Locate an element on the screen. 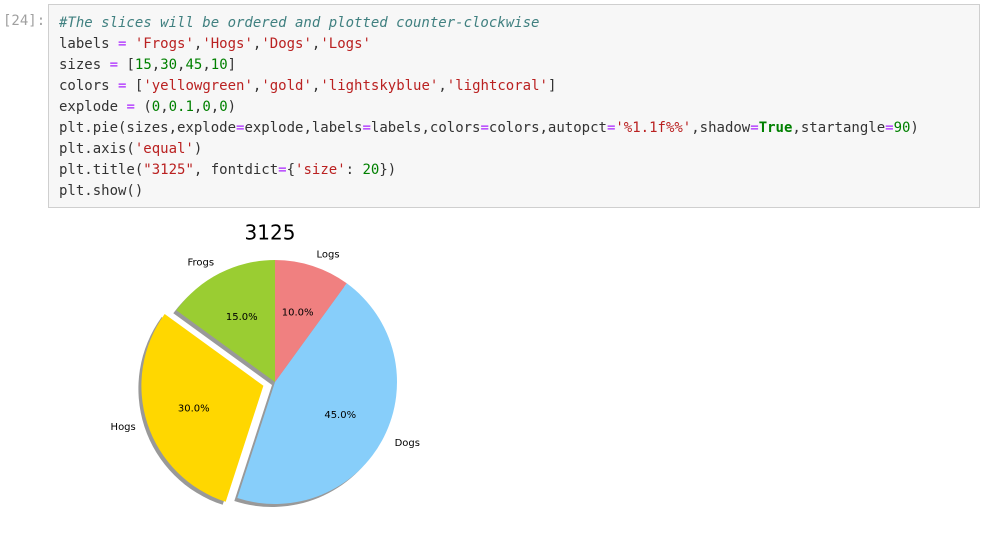 The height and width of the screenshot is (536, 982). code-token: 15 is located at coordinates (143, 65).